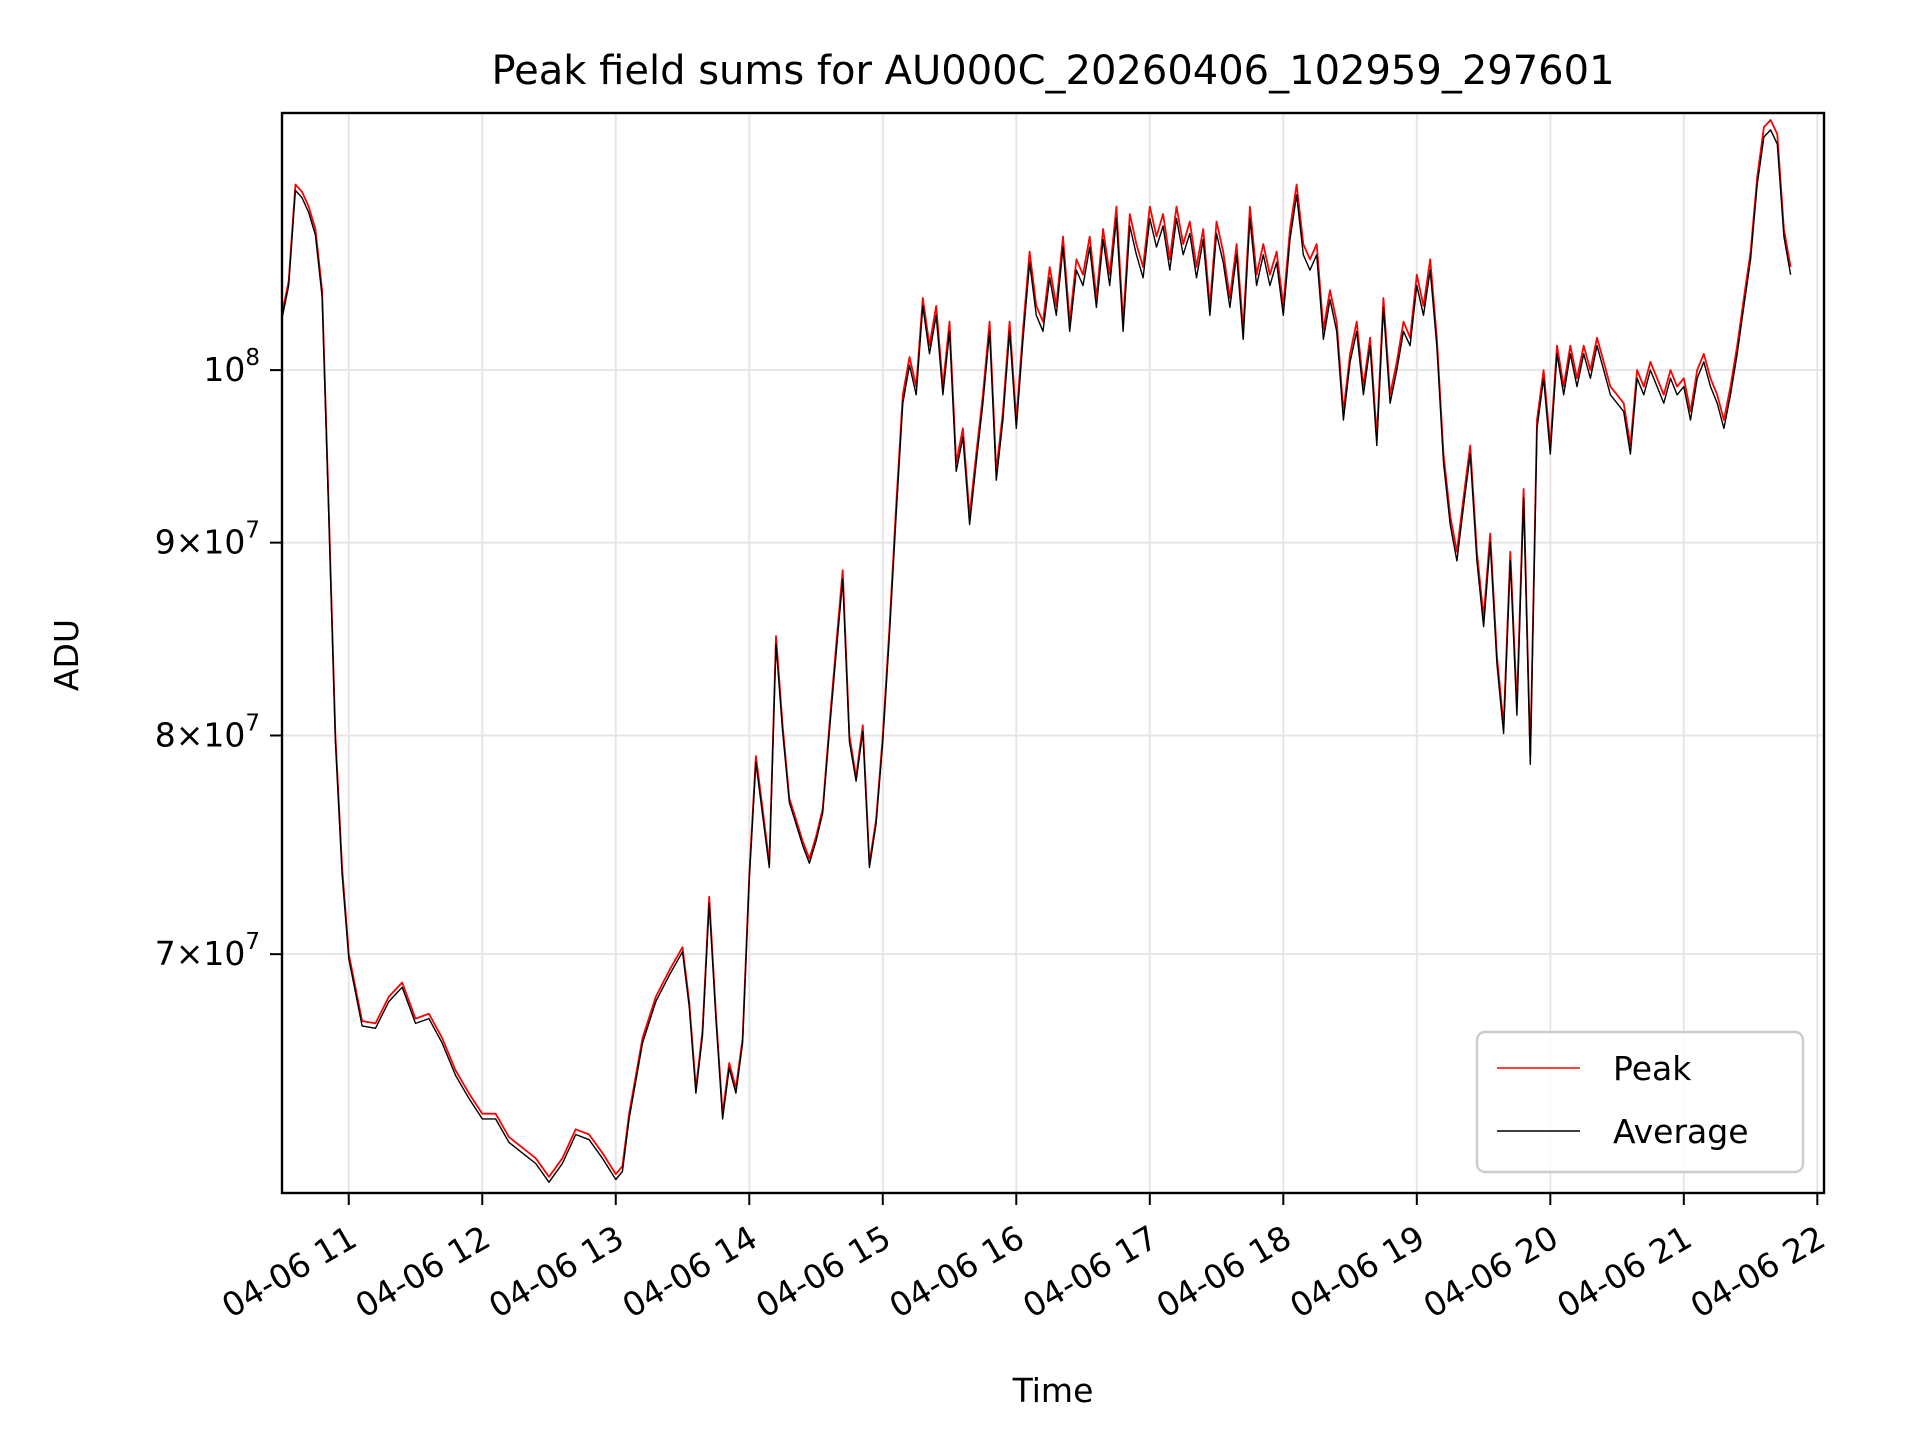  I want to click on legend: Peak Average, so click(1640, 1102).